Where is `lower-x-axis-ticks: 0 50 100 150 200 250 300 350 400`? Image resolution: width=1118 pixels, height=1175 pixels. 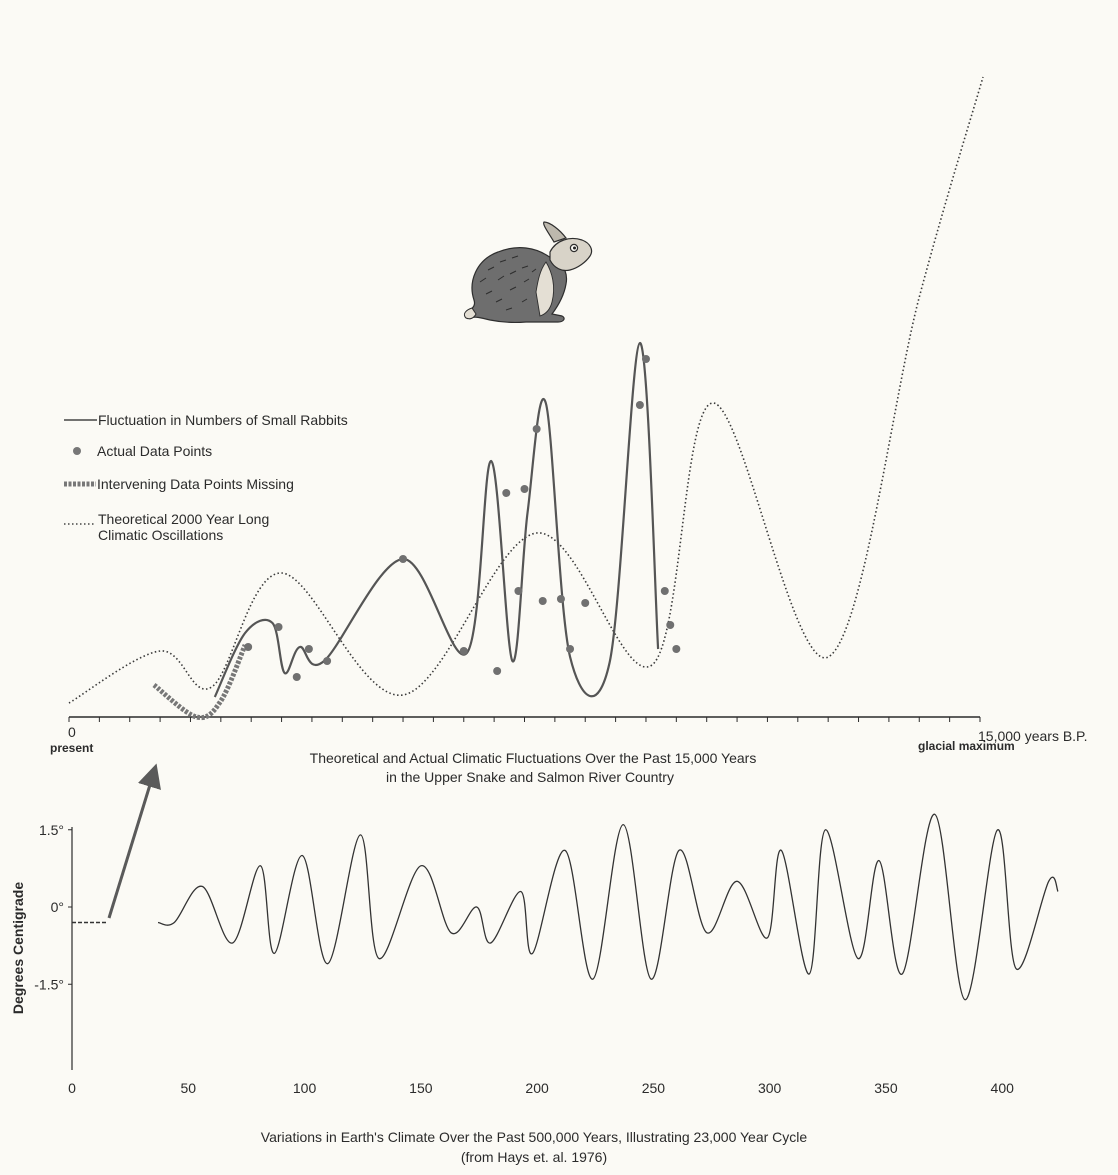
lower-x-axis-ticks: 0 50 100 150 200 250 300 350 400 is located at coordinates (541, 1088).